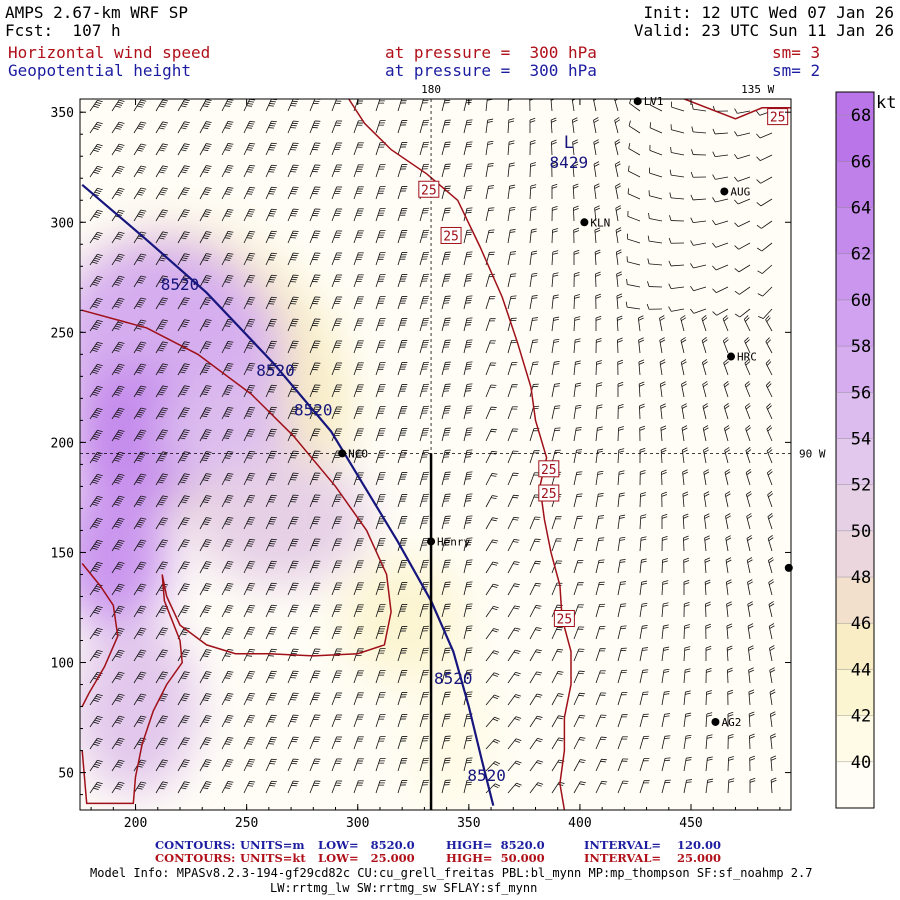 This screenshot has width=900, height=900. What do you see at coordinates (796, 70) in the screenshot?
I see `field2-smoothing: sm= 2` at bounding box center [796, 70].